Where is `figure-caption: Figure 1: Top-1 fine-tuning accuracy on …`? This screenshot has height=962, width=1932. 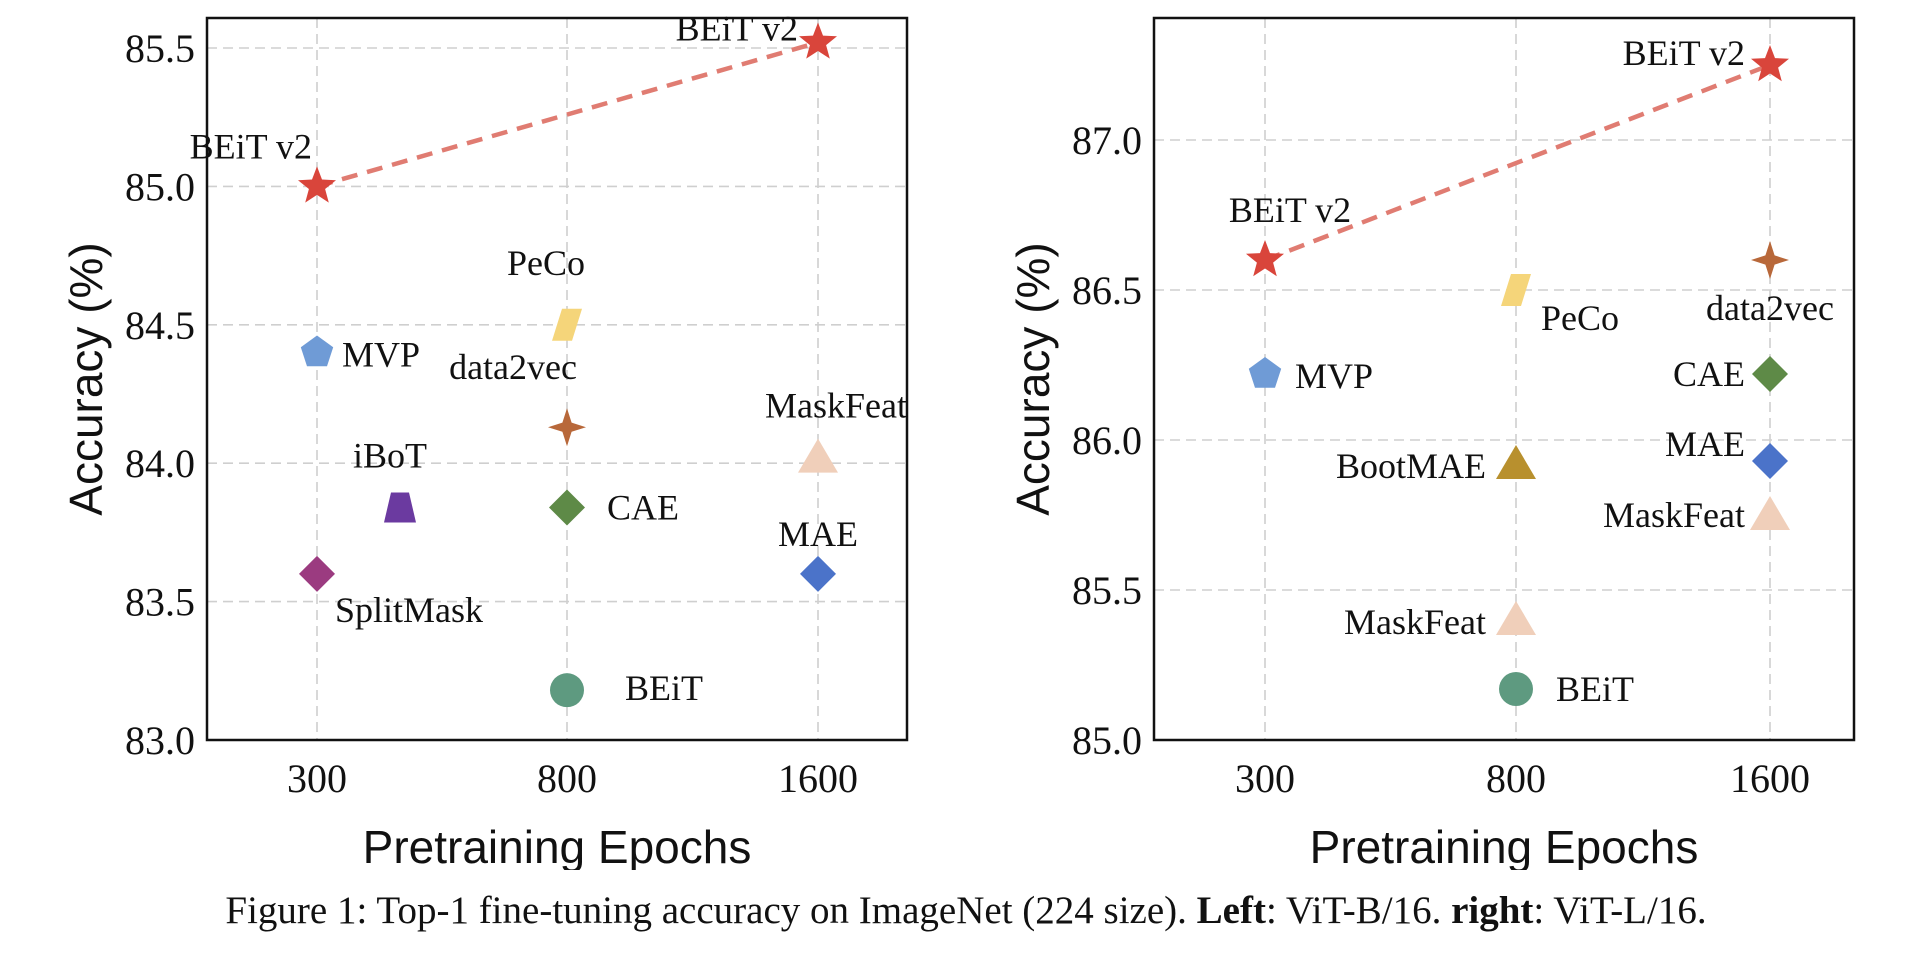 figure-caption: Figure 1: Top-1 fine-tuning accuracy on … is located at coordinates (966, 910).